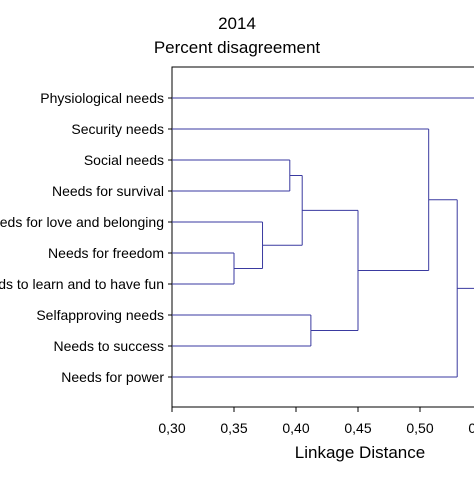 The image size is (474, 479). Describe the element at coordinates (316, 421) in the screenshot. I see `x-axis: 0,30 0,35 0,40 0,45 0,50 0,55` at that location.